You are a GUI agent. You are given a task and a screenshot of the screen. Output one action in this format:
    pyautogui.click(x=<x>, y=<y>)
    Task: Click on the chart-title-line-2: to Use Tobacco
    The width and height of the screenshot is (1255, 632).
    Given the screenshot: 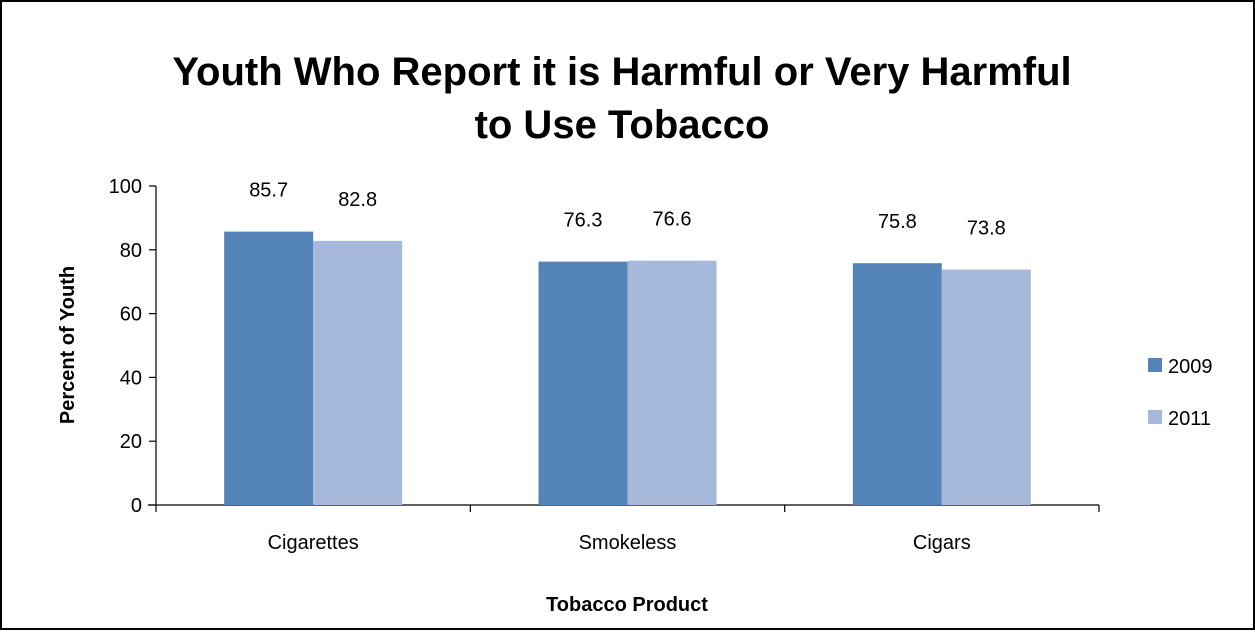 What is the action you would take?
    pyautogui.click(x=622, y=125)
    